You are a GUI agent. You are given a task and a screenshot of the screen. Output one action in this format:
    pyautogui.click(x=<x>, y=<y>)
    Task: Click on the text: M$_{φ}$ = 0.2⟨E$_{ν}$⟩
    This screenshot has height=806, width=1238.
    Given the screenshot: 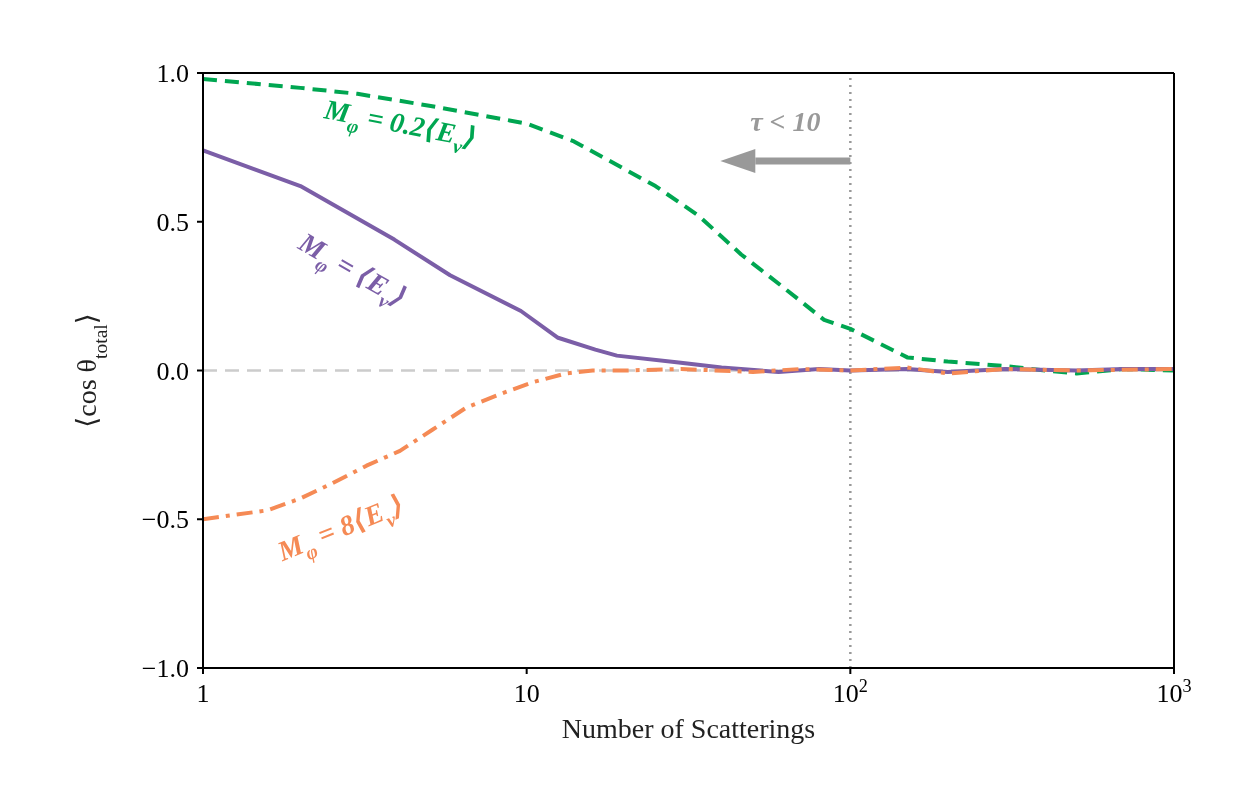 What is the action you would take?
    pyautogui.click(x=400, y=125)
    